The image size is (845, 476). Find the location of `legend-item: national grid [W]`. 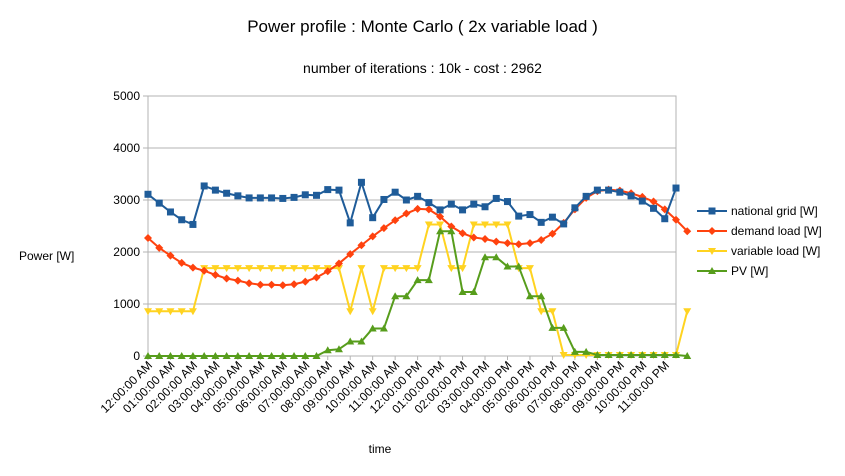

legend-item: national grid [W] is located at coordinates (759, 211).